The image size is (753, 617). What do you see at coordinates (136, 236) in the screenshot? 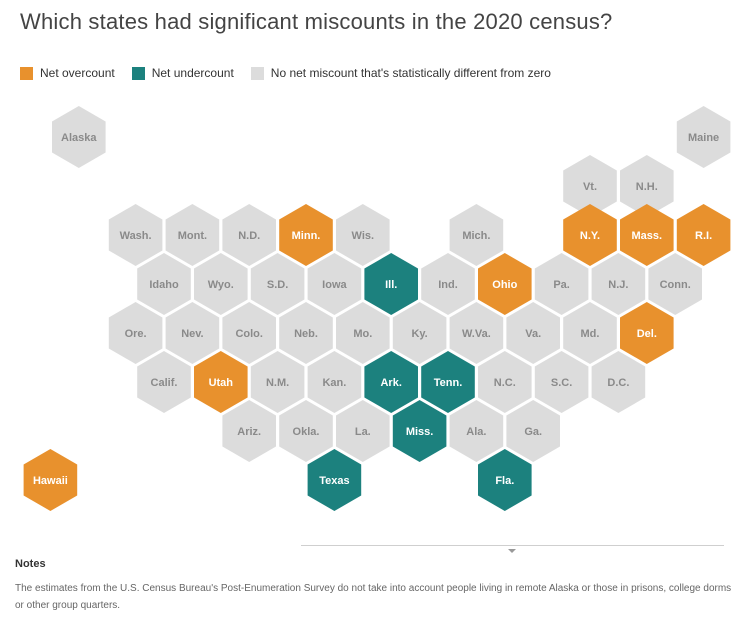
I see `state-label: Wash.` at bounding box center [136, 236].